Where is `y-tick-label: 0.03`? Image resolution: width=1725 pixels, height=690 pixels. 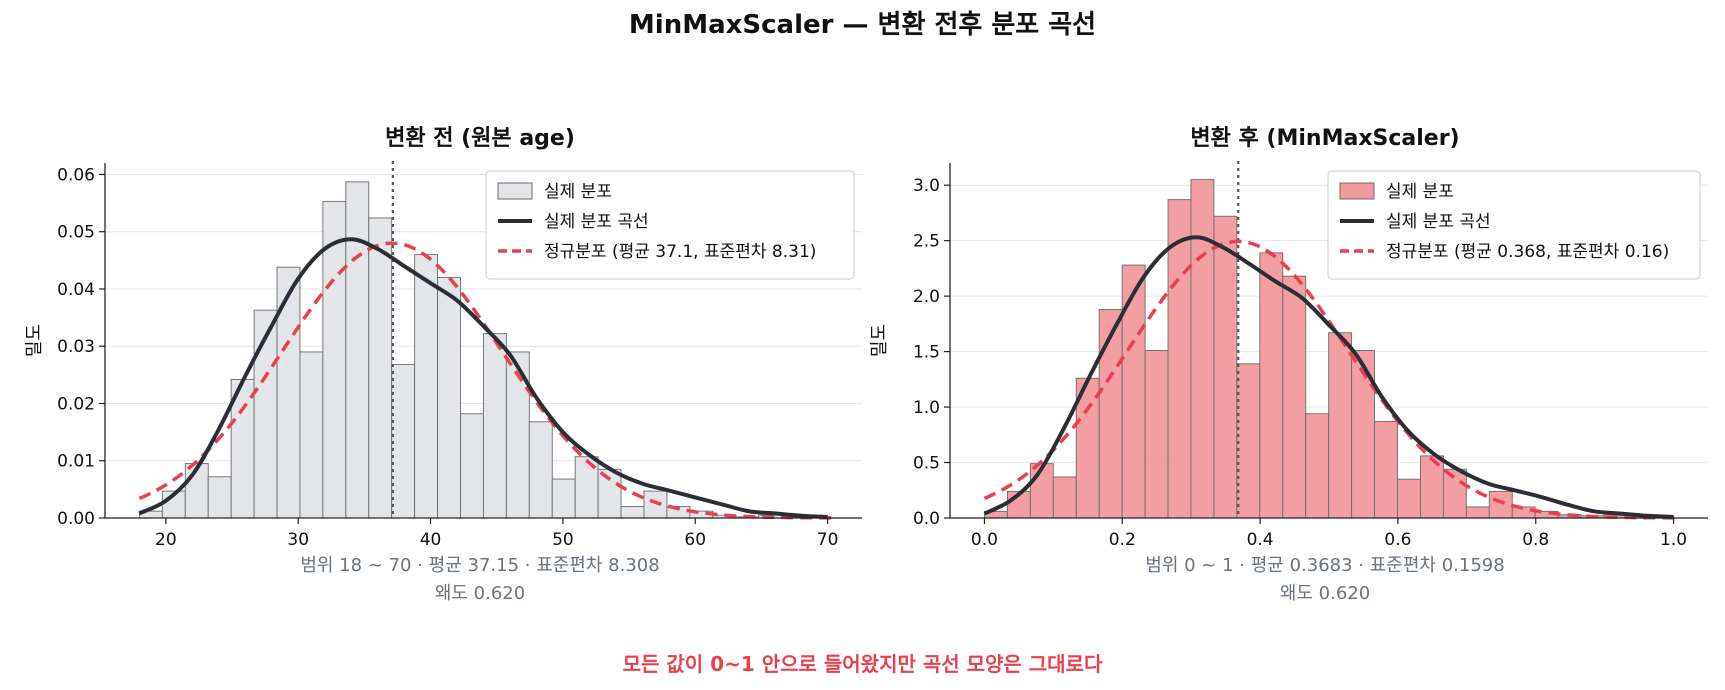 y-tick-label: 0.03 is located at coordinates (76, 347).